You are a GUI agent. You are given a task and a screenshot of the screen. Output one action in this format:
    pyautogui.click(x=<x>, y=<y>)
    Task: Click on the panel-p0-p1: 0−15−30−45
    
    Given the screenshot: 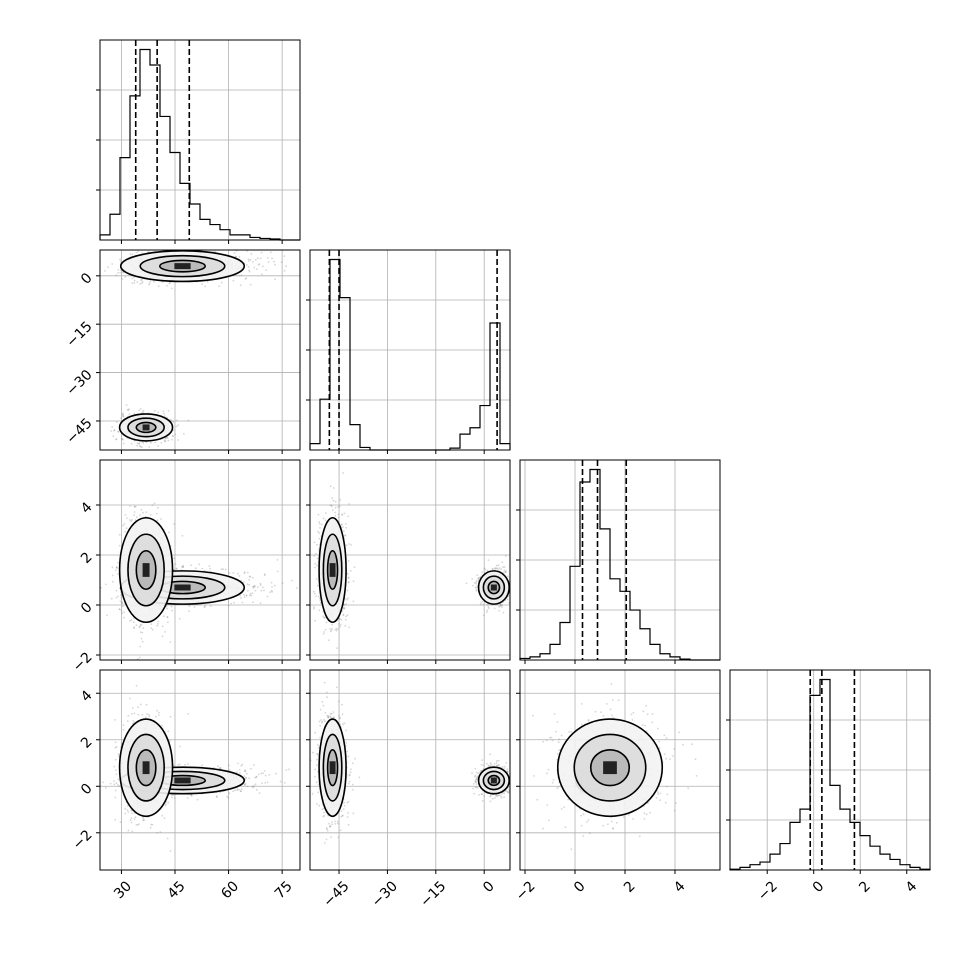 What is the action you would take?
    pyautogui.click(x=182, y=350)
    